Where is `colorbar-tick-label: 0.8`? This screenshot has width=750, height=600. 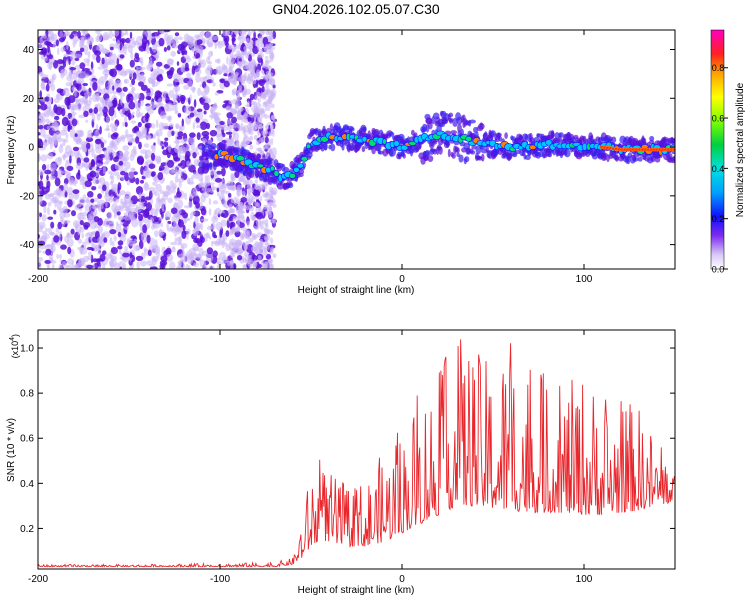
colorbar-tick-label: 0.8 is located at coordinates (718, 68).